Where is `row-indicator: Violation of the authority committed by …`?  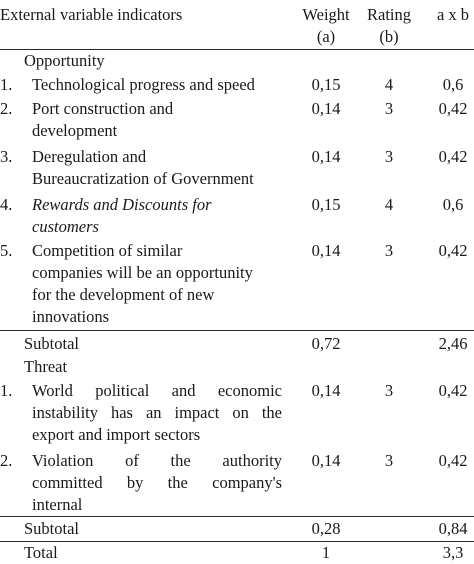 row-indicator: Violation of the authority committed by … is located at coordinates (157, 483).